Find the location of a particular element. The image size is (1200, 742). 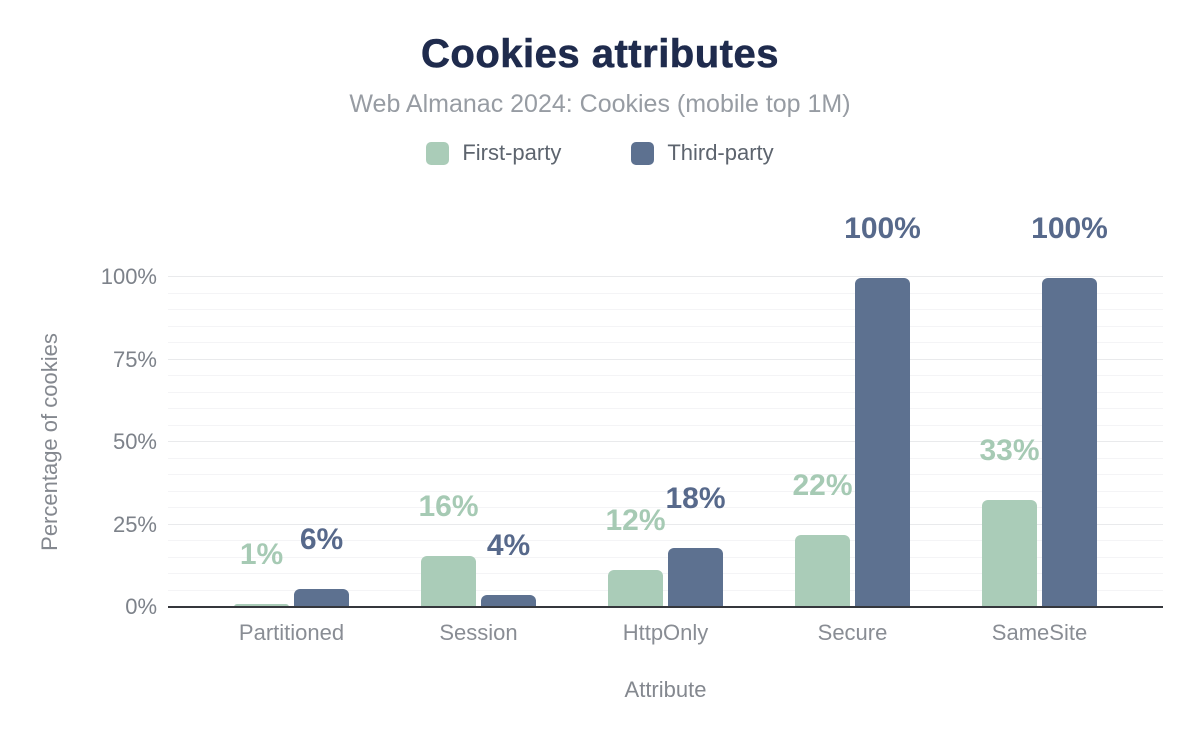

x-category-label: Partitioned is located at coordinates (291, 632).